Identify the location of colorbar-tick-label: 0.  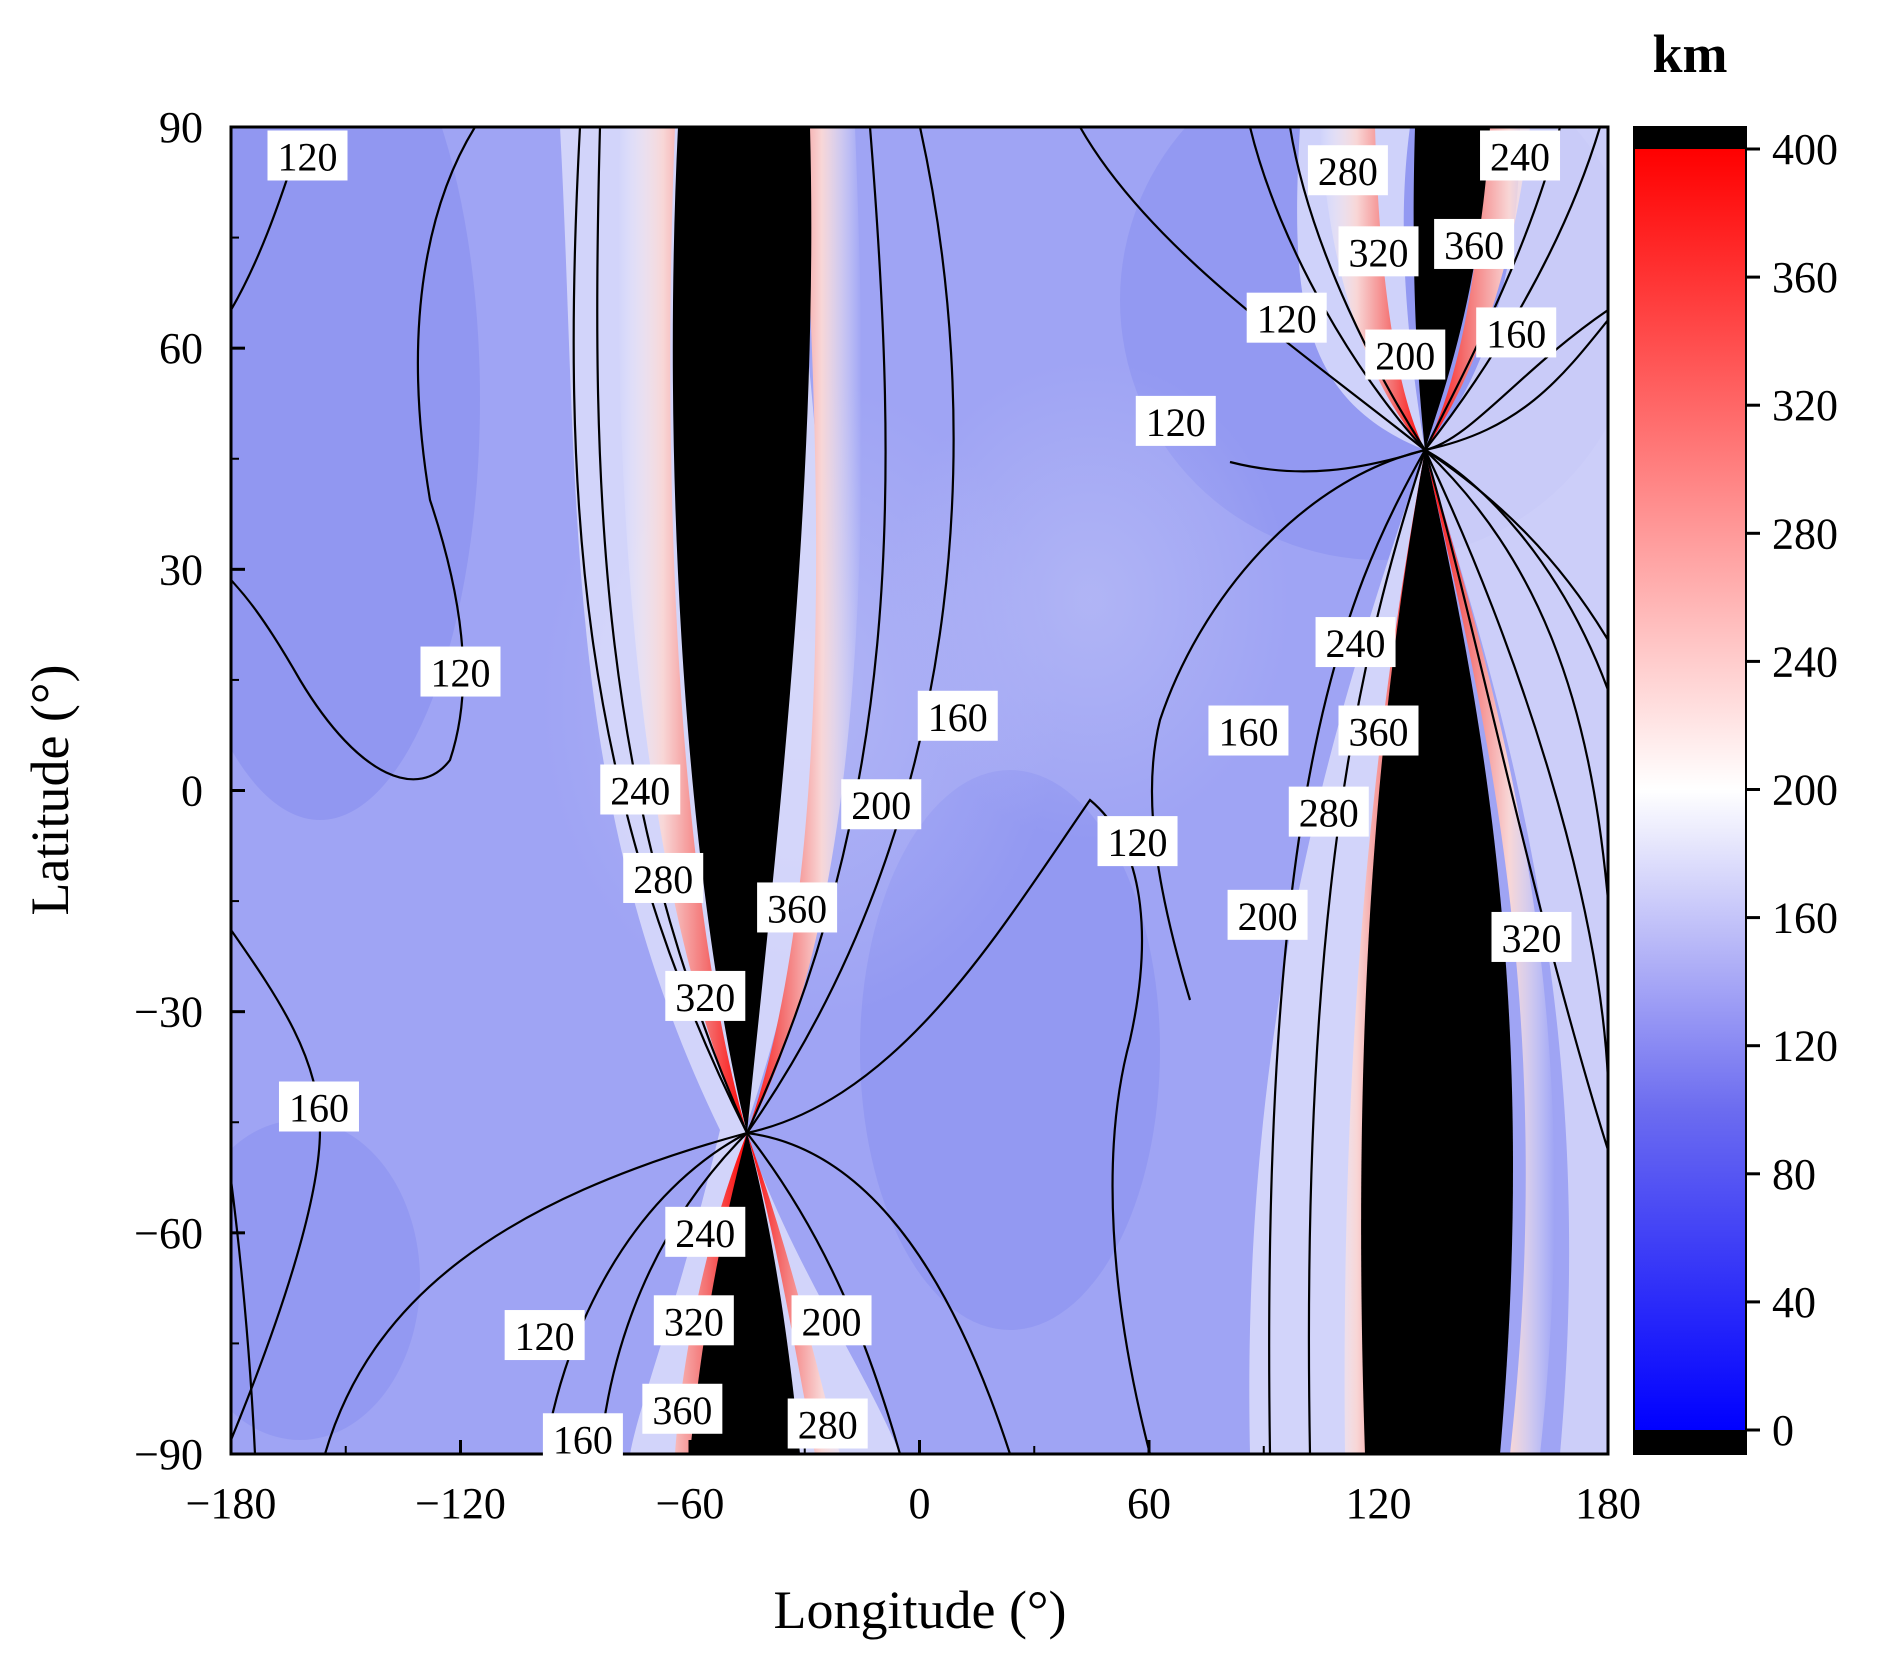
(1783, 1430).